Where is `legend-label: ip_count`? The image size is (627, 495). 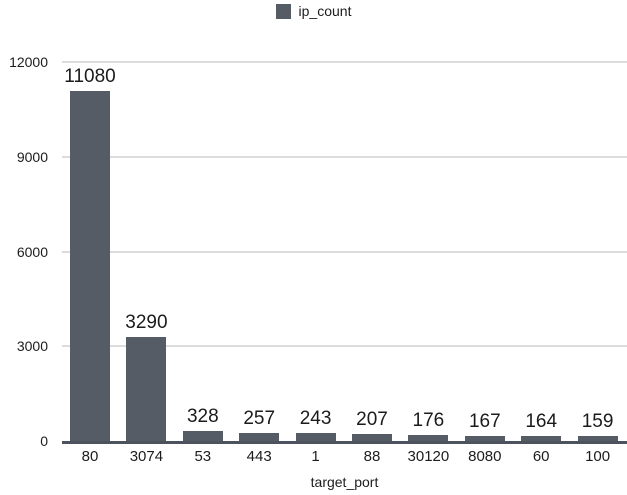 legend-label: ip_count is located at coordinates (325, 11).